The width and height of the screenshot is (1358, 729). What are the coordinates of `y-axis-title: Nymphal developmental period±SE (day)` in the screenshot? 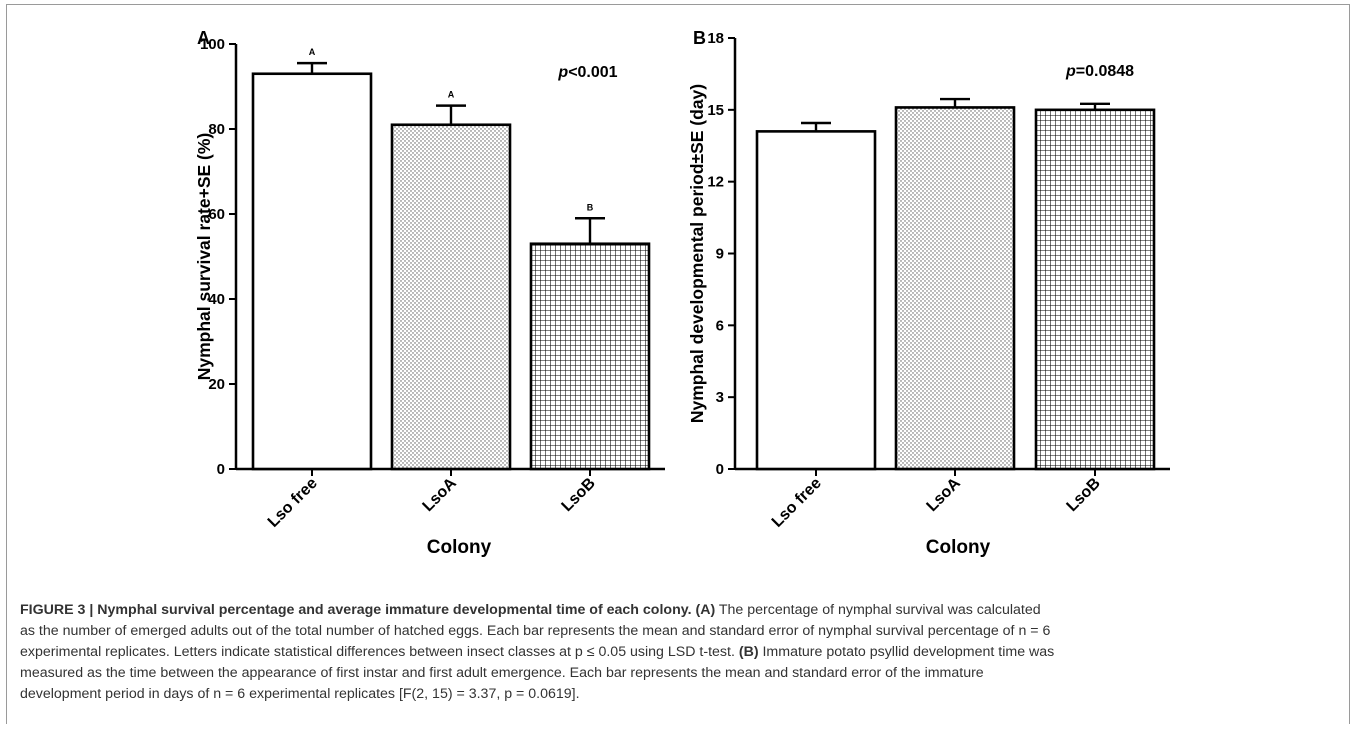 It's located at (697, 253).